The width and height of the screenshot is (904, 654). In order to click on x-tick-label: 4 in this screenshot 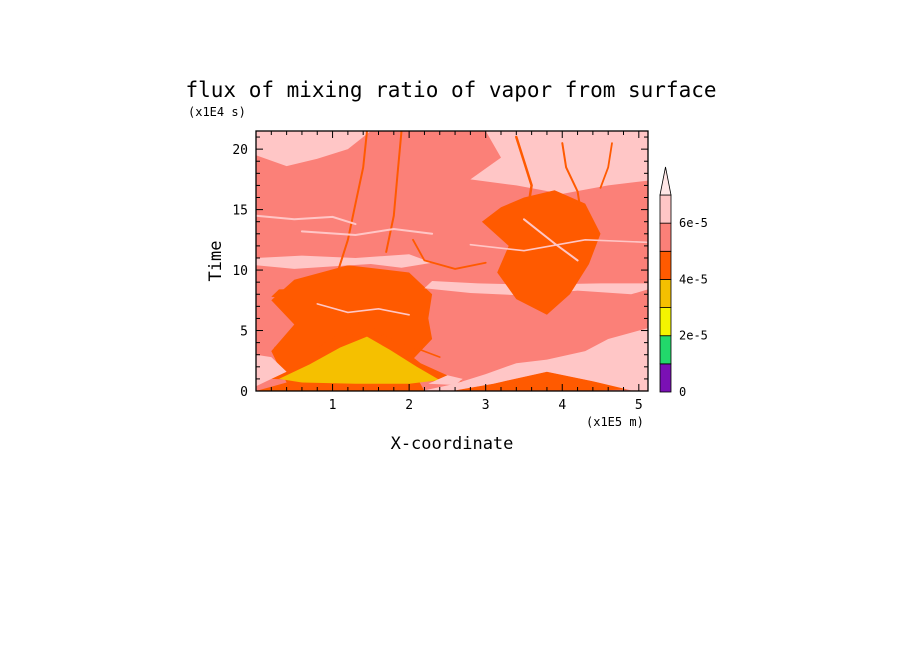, I will do `click(562, 405)`.